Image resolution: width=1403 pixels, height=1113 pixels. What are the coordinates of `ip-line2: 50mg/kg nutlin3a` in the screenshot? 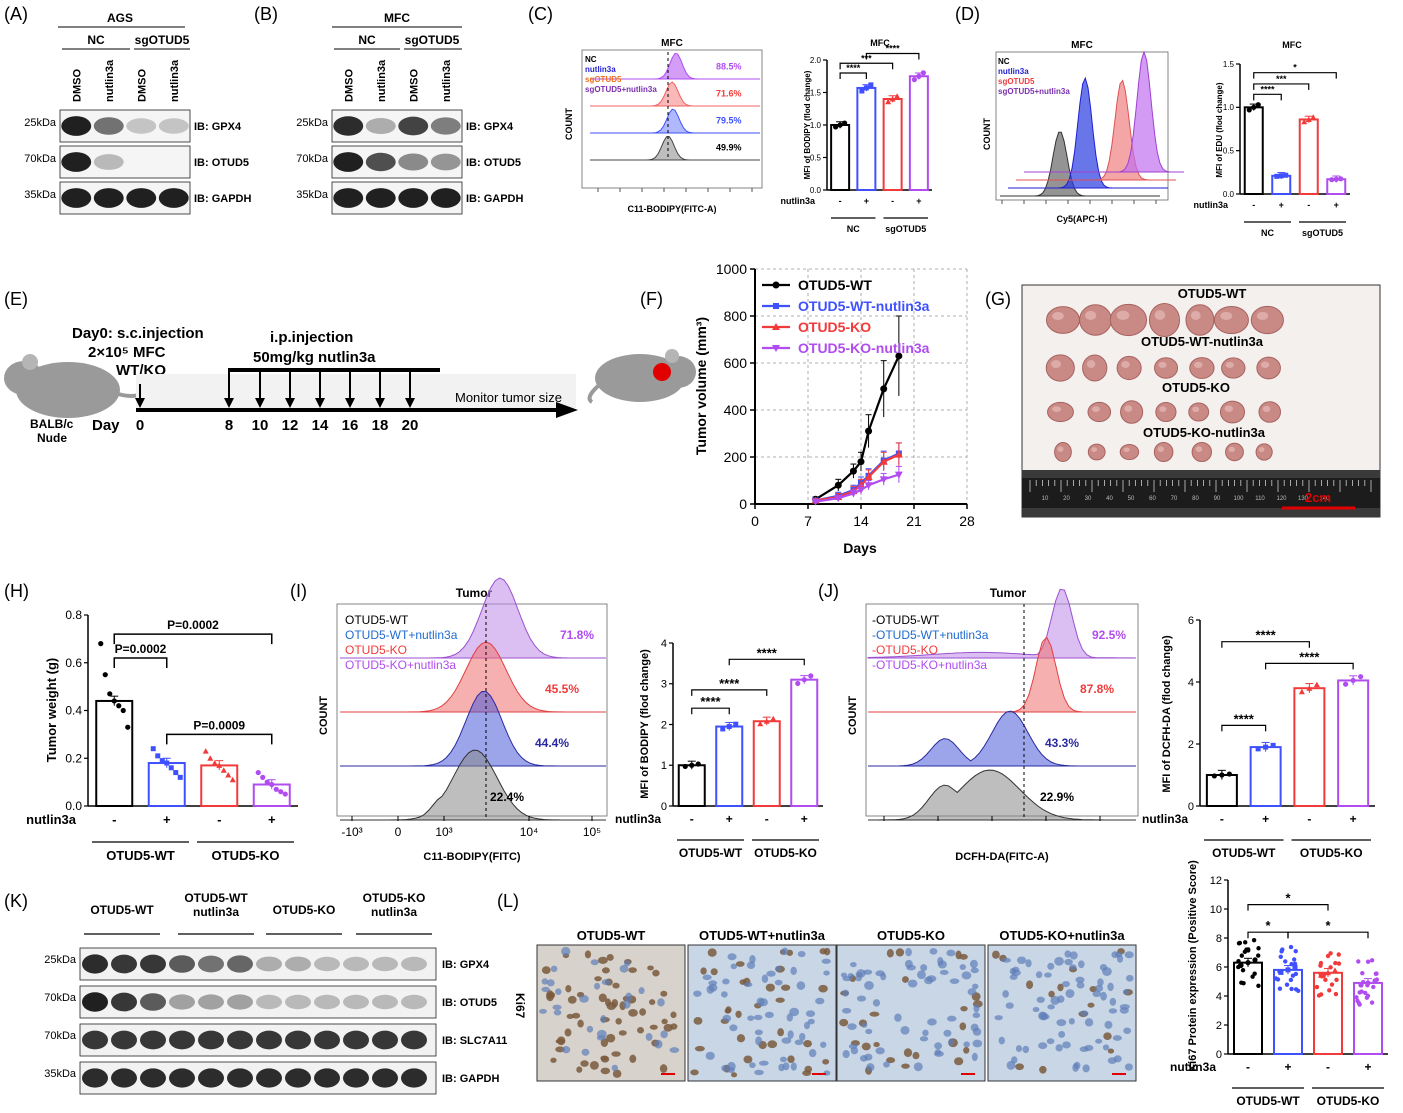 It's located at (314, 357).